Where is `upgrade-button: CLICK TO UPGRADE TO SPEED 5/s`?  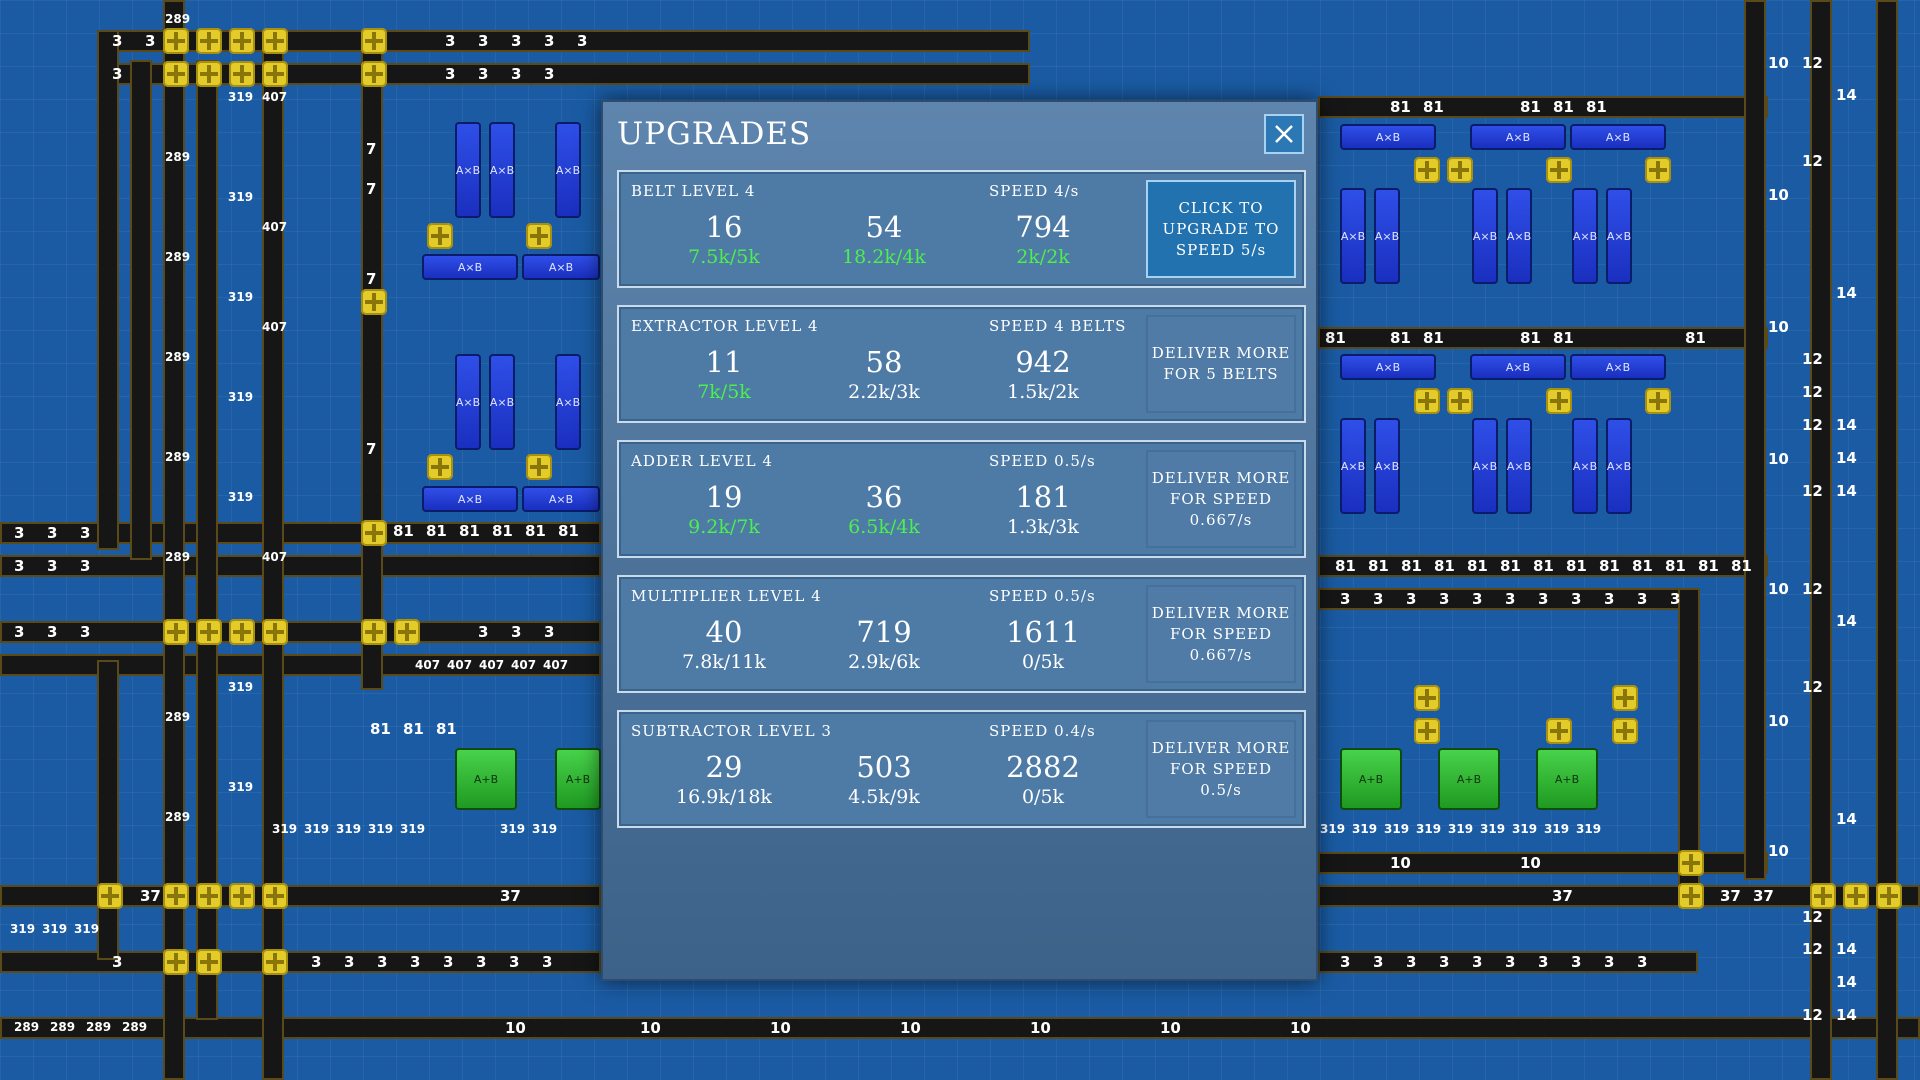 upgrade-button: CLICK TO UPGRADE TO SPEED 5/s is located at coordinates (1221, 229).